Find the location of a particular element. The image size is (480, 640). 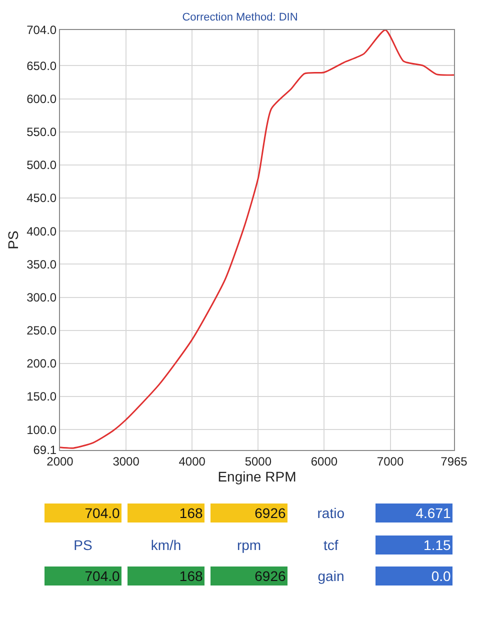

y-tick-label: 100.0 is located at coordinates (41, 429).